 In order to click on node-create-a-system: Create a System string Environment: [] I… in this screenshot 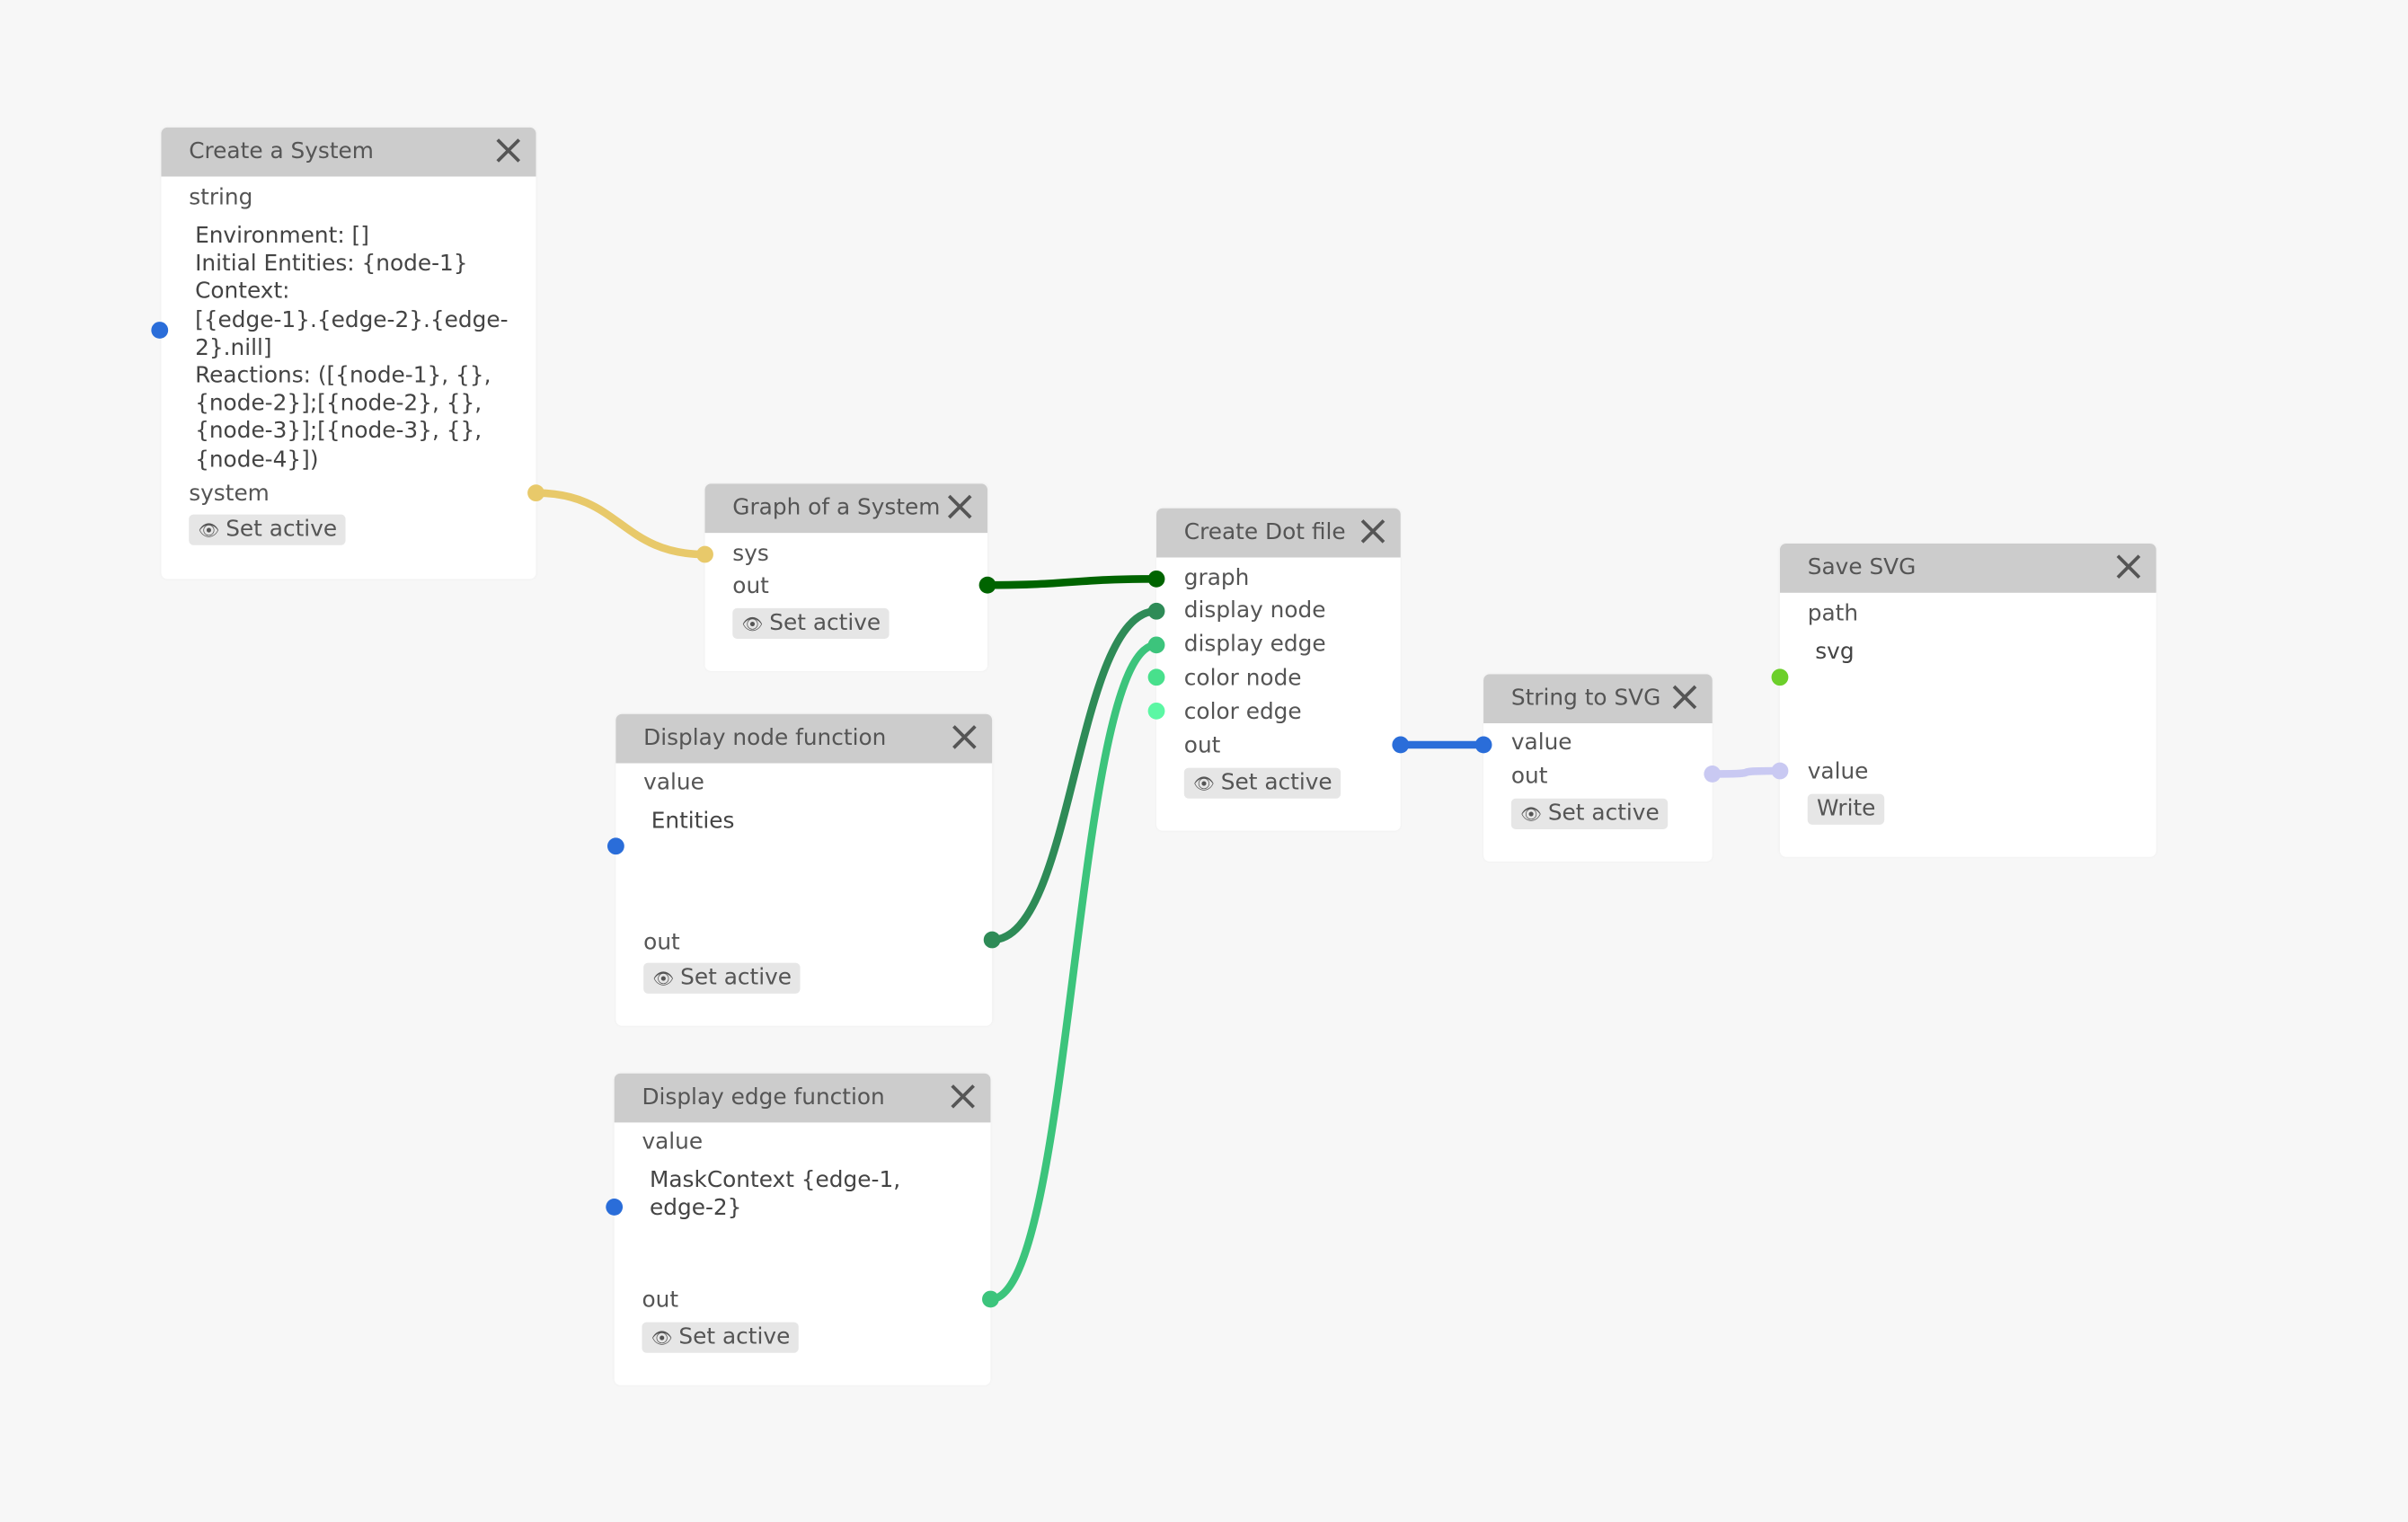, I will do `click(348, 353)`.